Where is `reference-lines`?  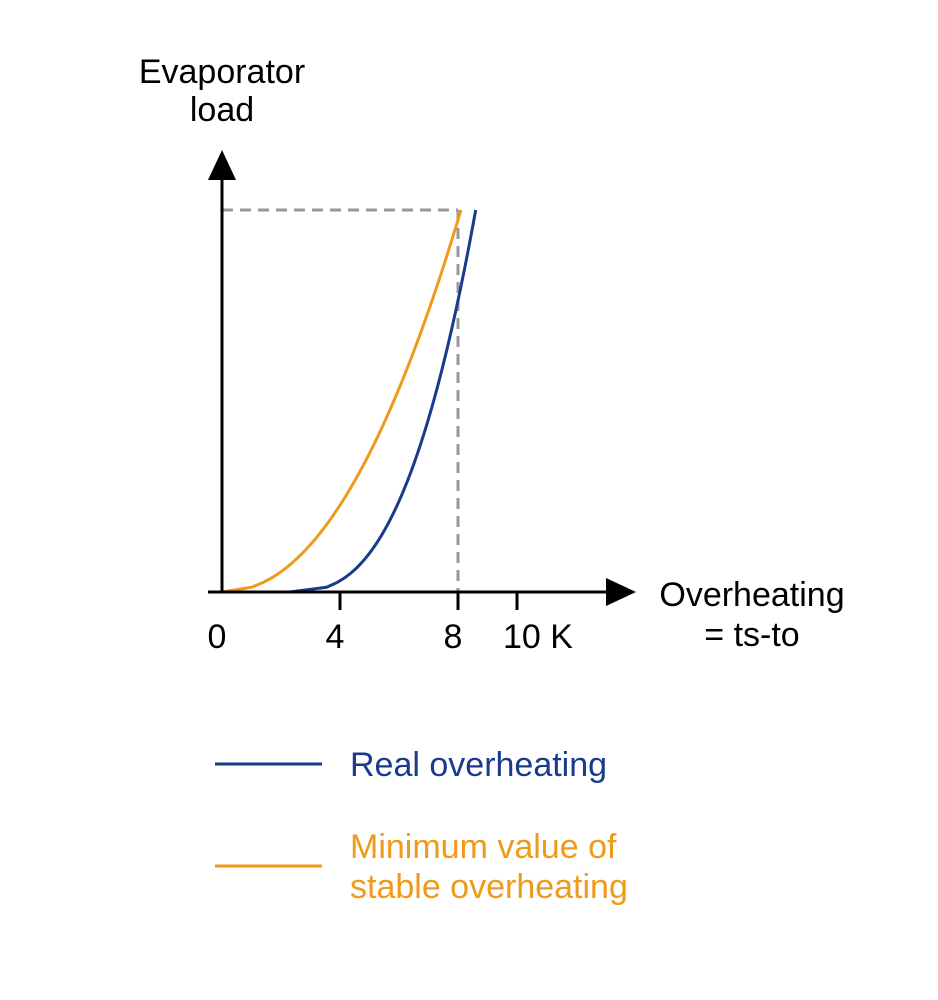
reference-lines is located at coordinates (341, 400).